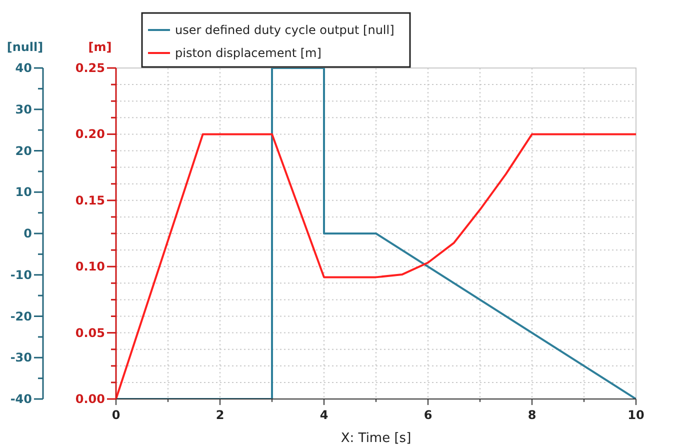 The image size is (673, 447). Describe the element at coordinates (28, 233) in the screenshot. I see `y-tick-label: 0` at that location.